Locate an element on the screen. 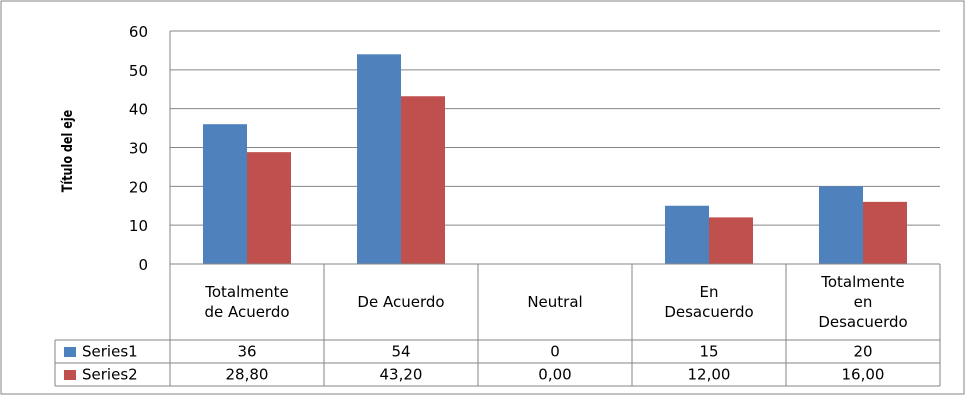 The image size is (966, 400). category-label-line: Neutral is located at coordinates (554, 302).